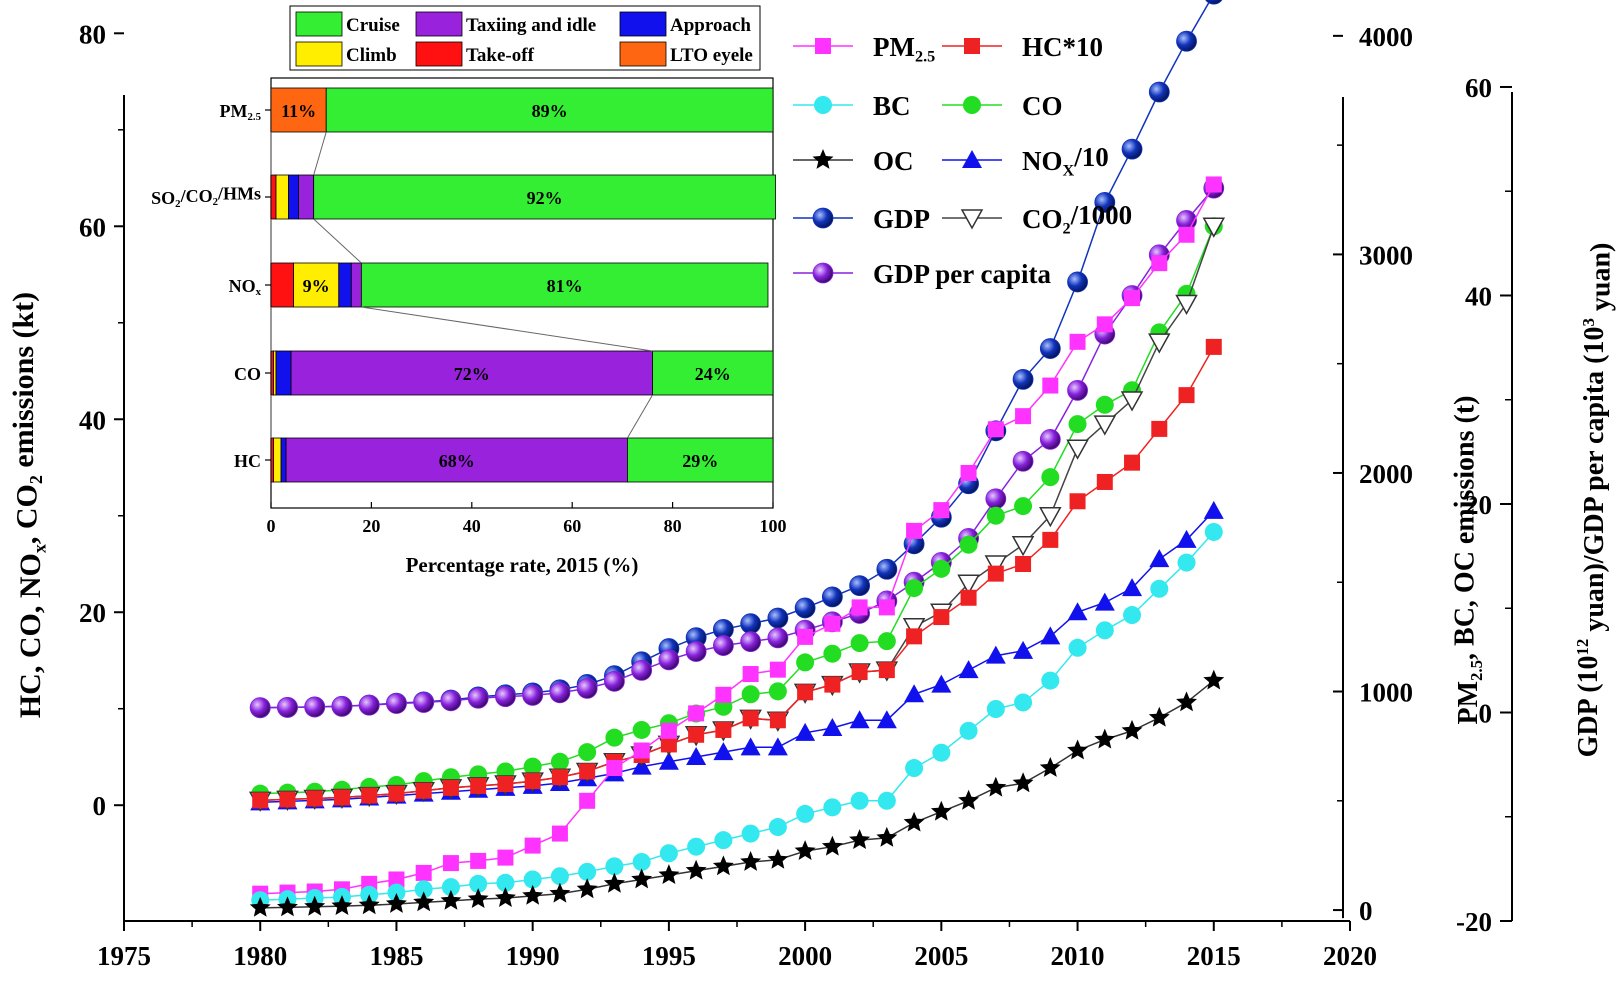 The height and width of the screenshot is (985, 1616). Describe the element at coordinates (163, 198) in the screenshot. I see `inset-category-label-part: SO` at that location.